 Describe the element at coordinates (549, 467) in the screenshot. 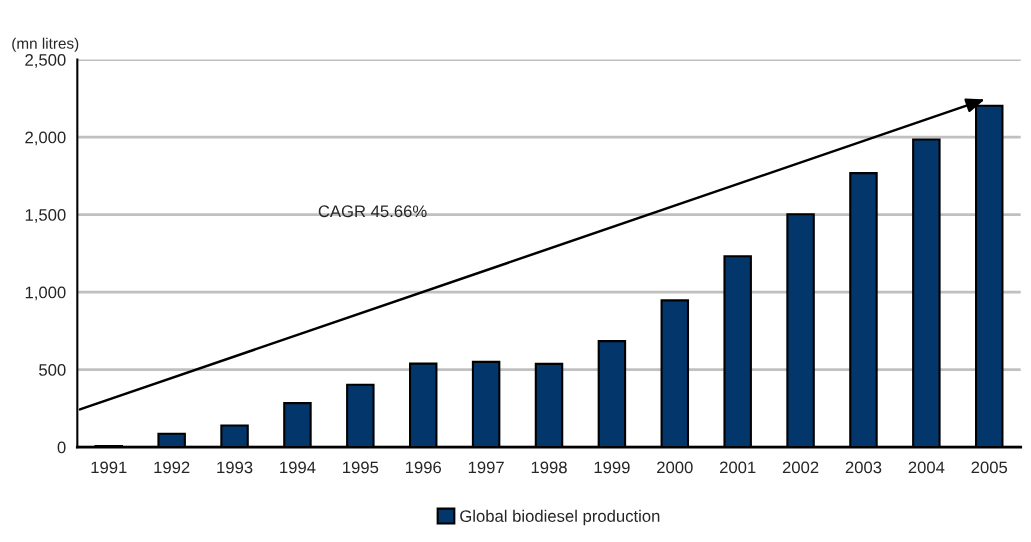

I see `x-tick-label: 1998` at that location.